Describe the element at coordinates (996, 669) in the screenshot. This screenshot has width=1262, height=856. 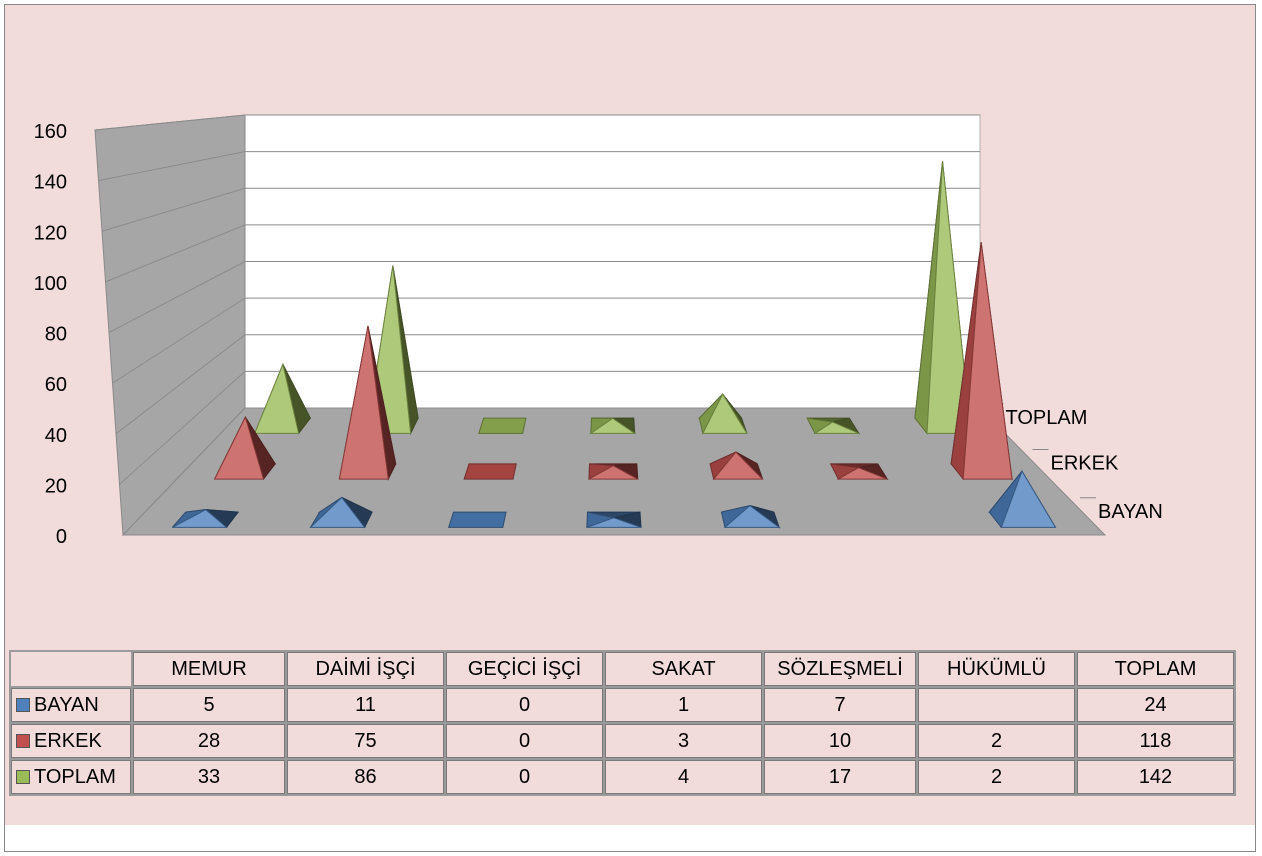
I see `table-header-cell: HÜKÜMLÜ` at that location.